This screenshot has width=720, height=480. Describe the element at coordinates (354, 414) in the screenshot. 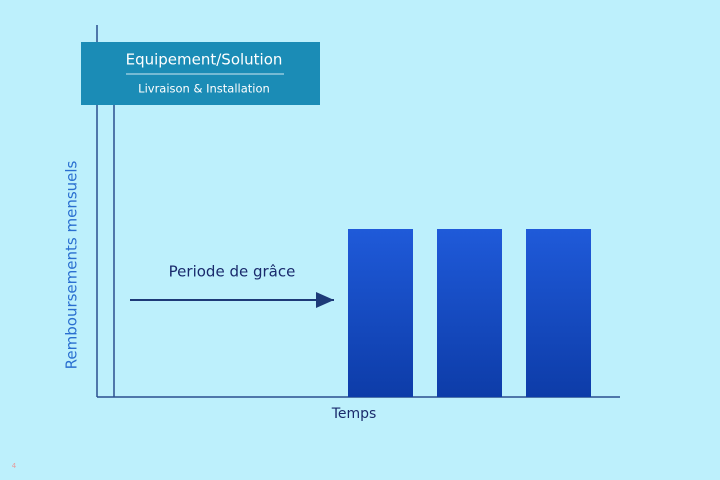

I see `x-axis-label: Temps` at that location.